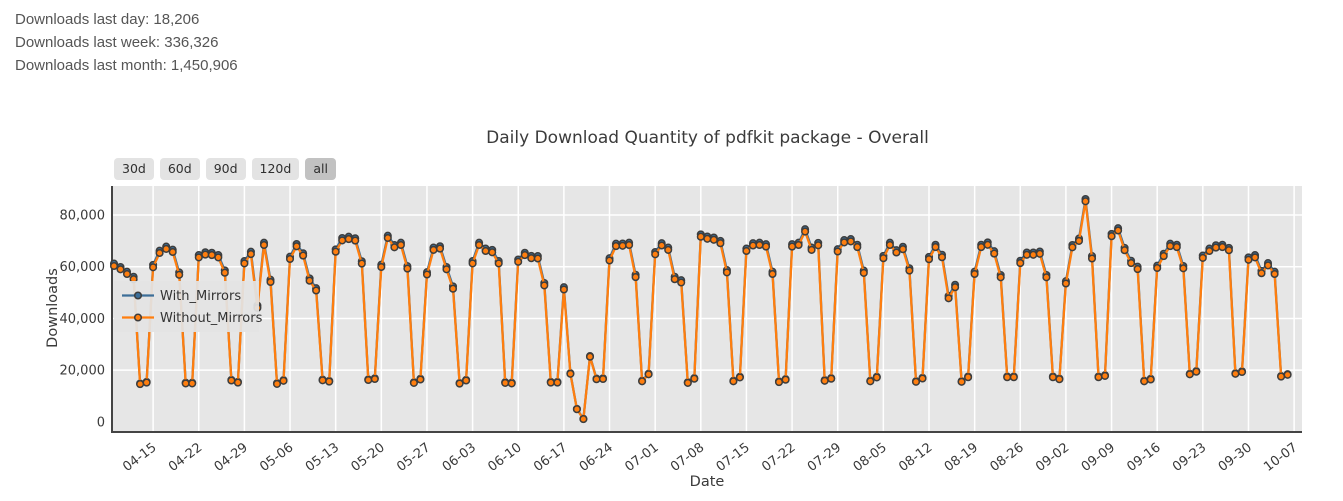 This screenshot has height=501, width=1343. What do you see at coordinates (275, 169) in the screenshot?
I see `range-button-120d: 120d` at bounding box center [275, 169].